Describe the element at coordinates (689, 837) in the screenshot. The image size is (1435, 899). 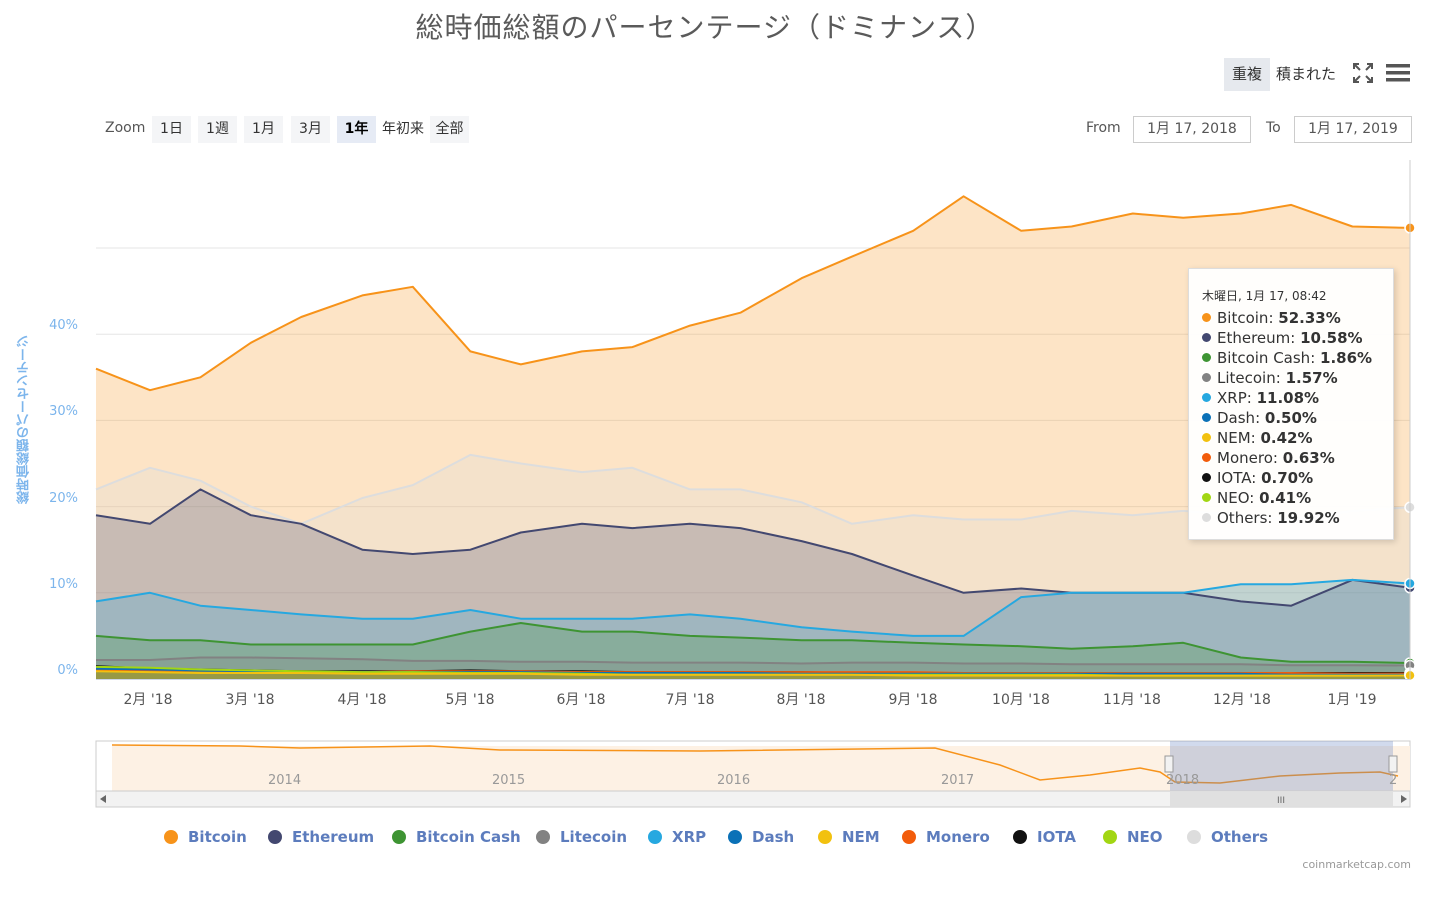
I see `legend-label: XRP` at that location.